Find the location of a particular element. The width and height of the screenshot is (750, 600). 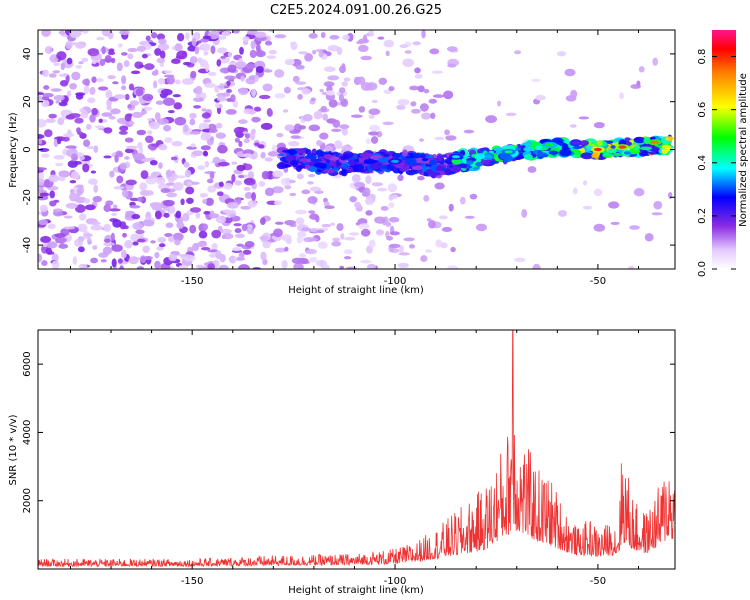

colorbar-ticks: 0.0 0.2 0.4 0.6 0.8 is located at coordinates (716, 163).